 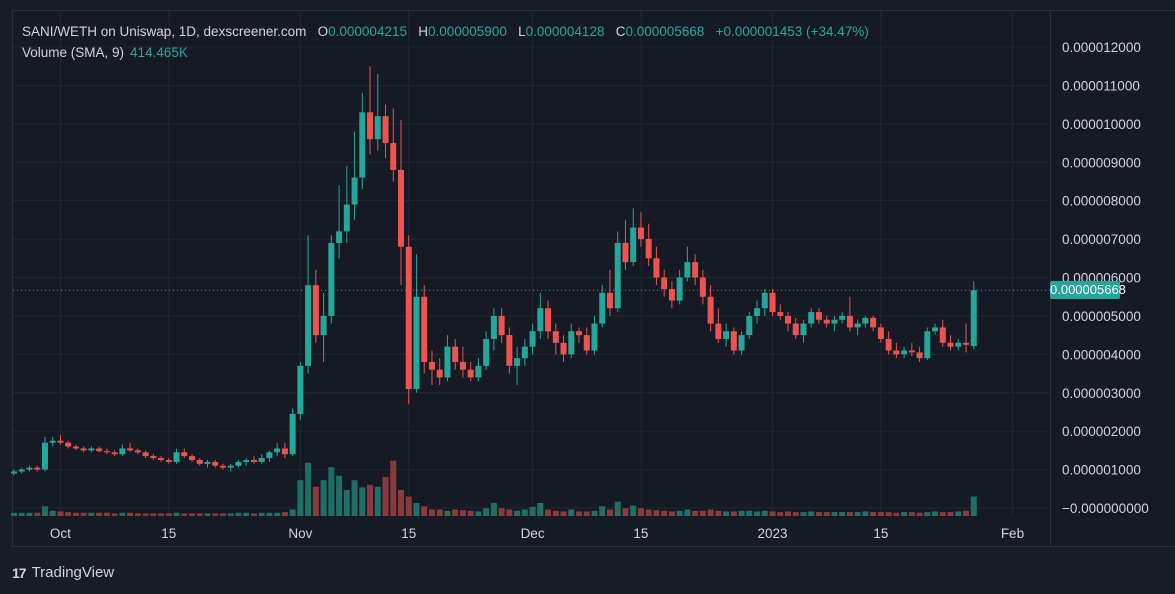 What do you see at coordinates (1101, 124) in the screenshot?
I see `y-tick-label: 0.000010000` at bounding box center [1101, 124].